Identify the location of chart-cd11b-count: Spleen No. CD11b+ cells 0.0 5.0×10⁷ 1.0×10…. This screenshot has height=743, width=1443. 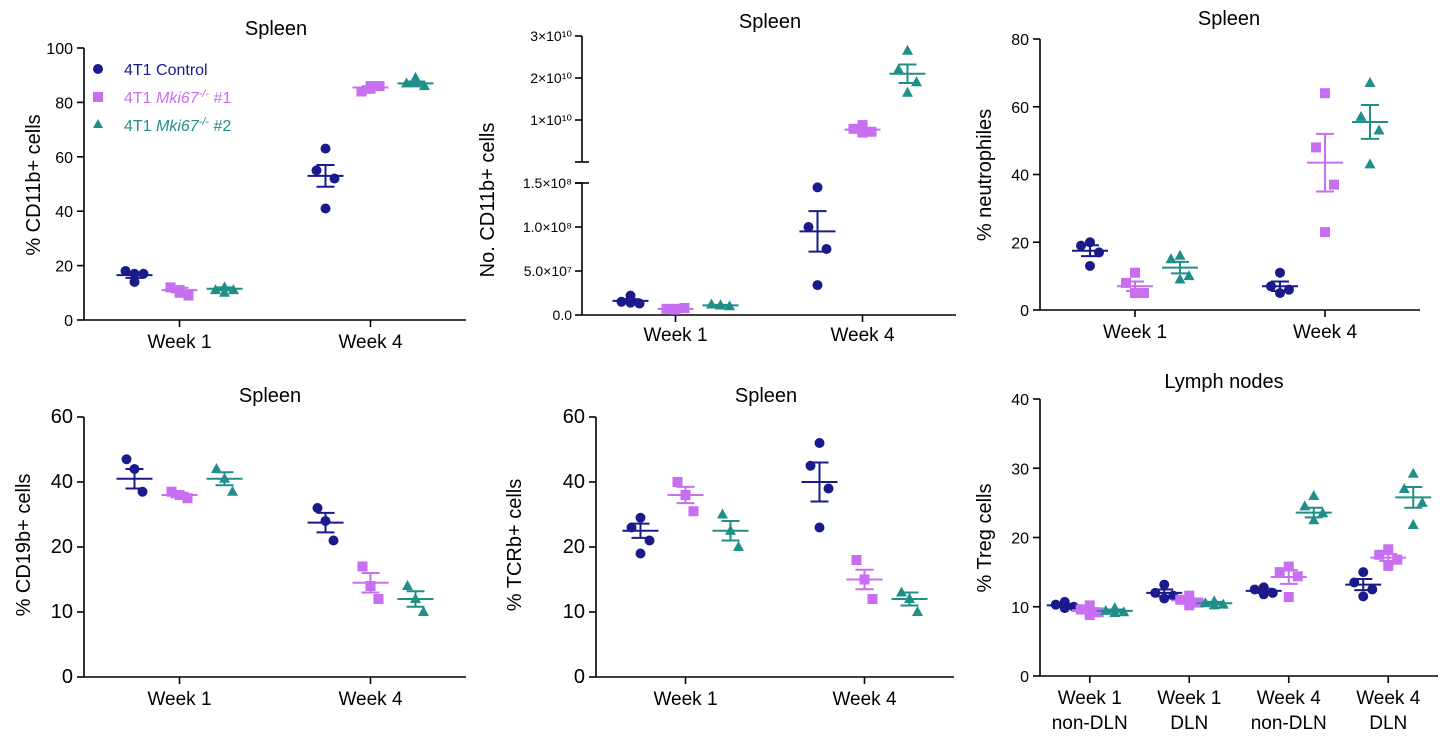
(716, 178).